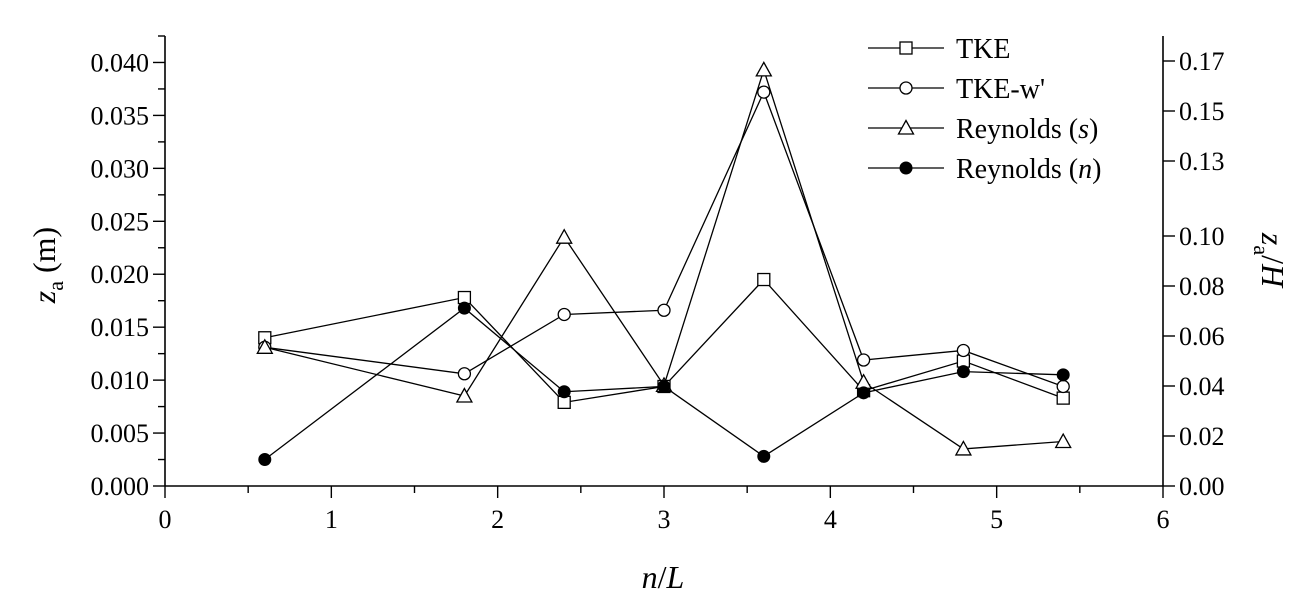  What do you see at coordinates (165, 519) in the screenshot?
I see `x-tick-label: 0` at bounding box center [165, 519].